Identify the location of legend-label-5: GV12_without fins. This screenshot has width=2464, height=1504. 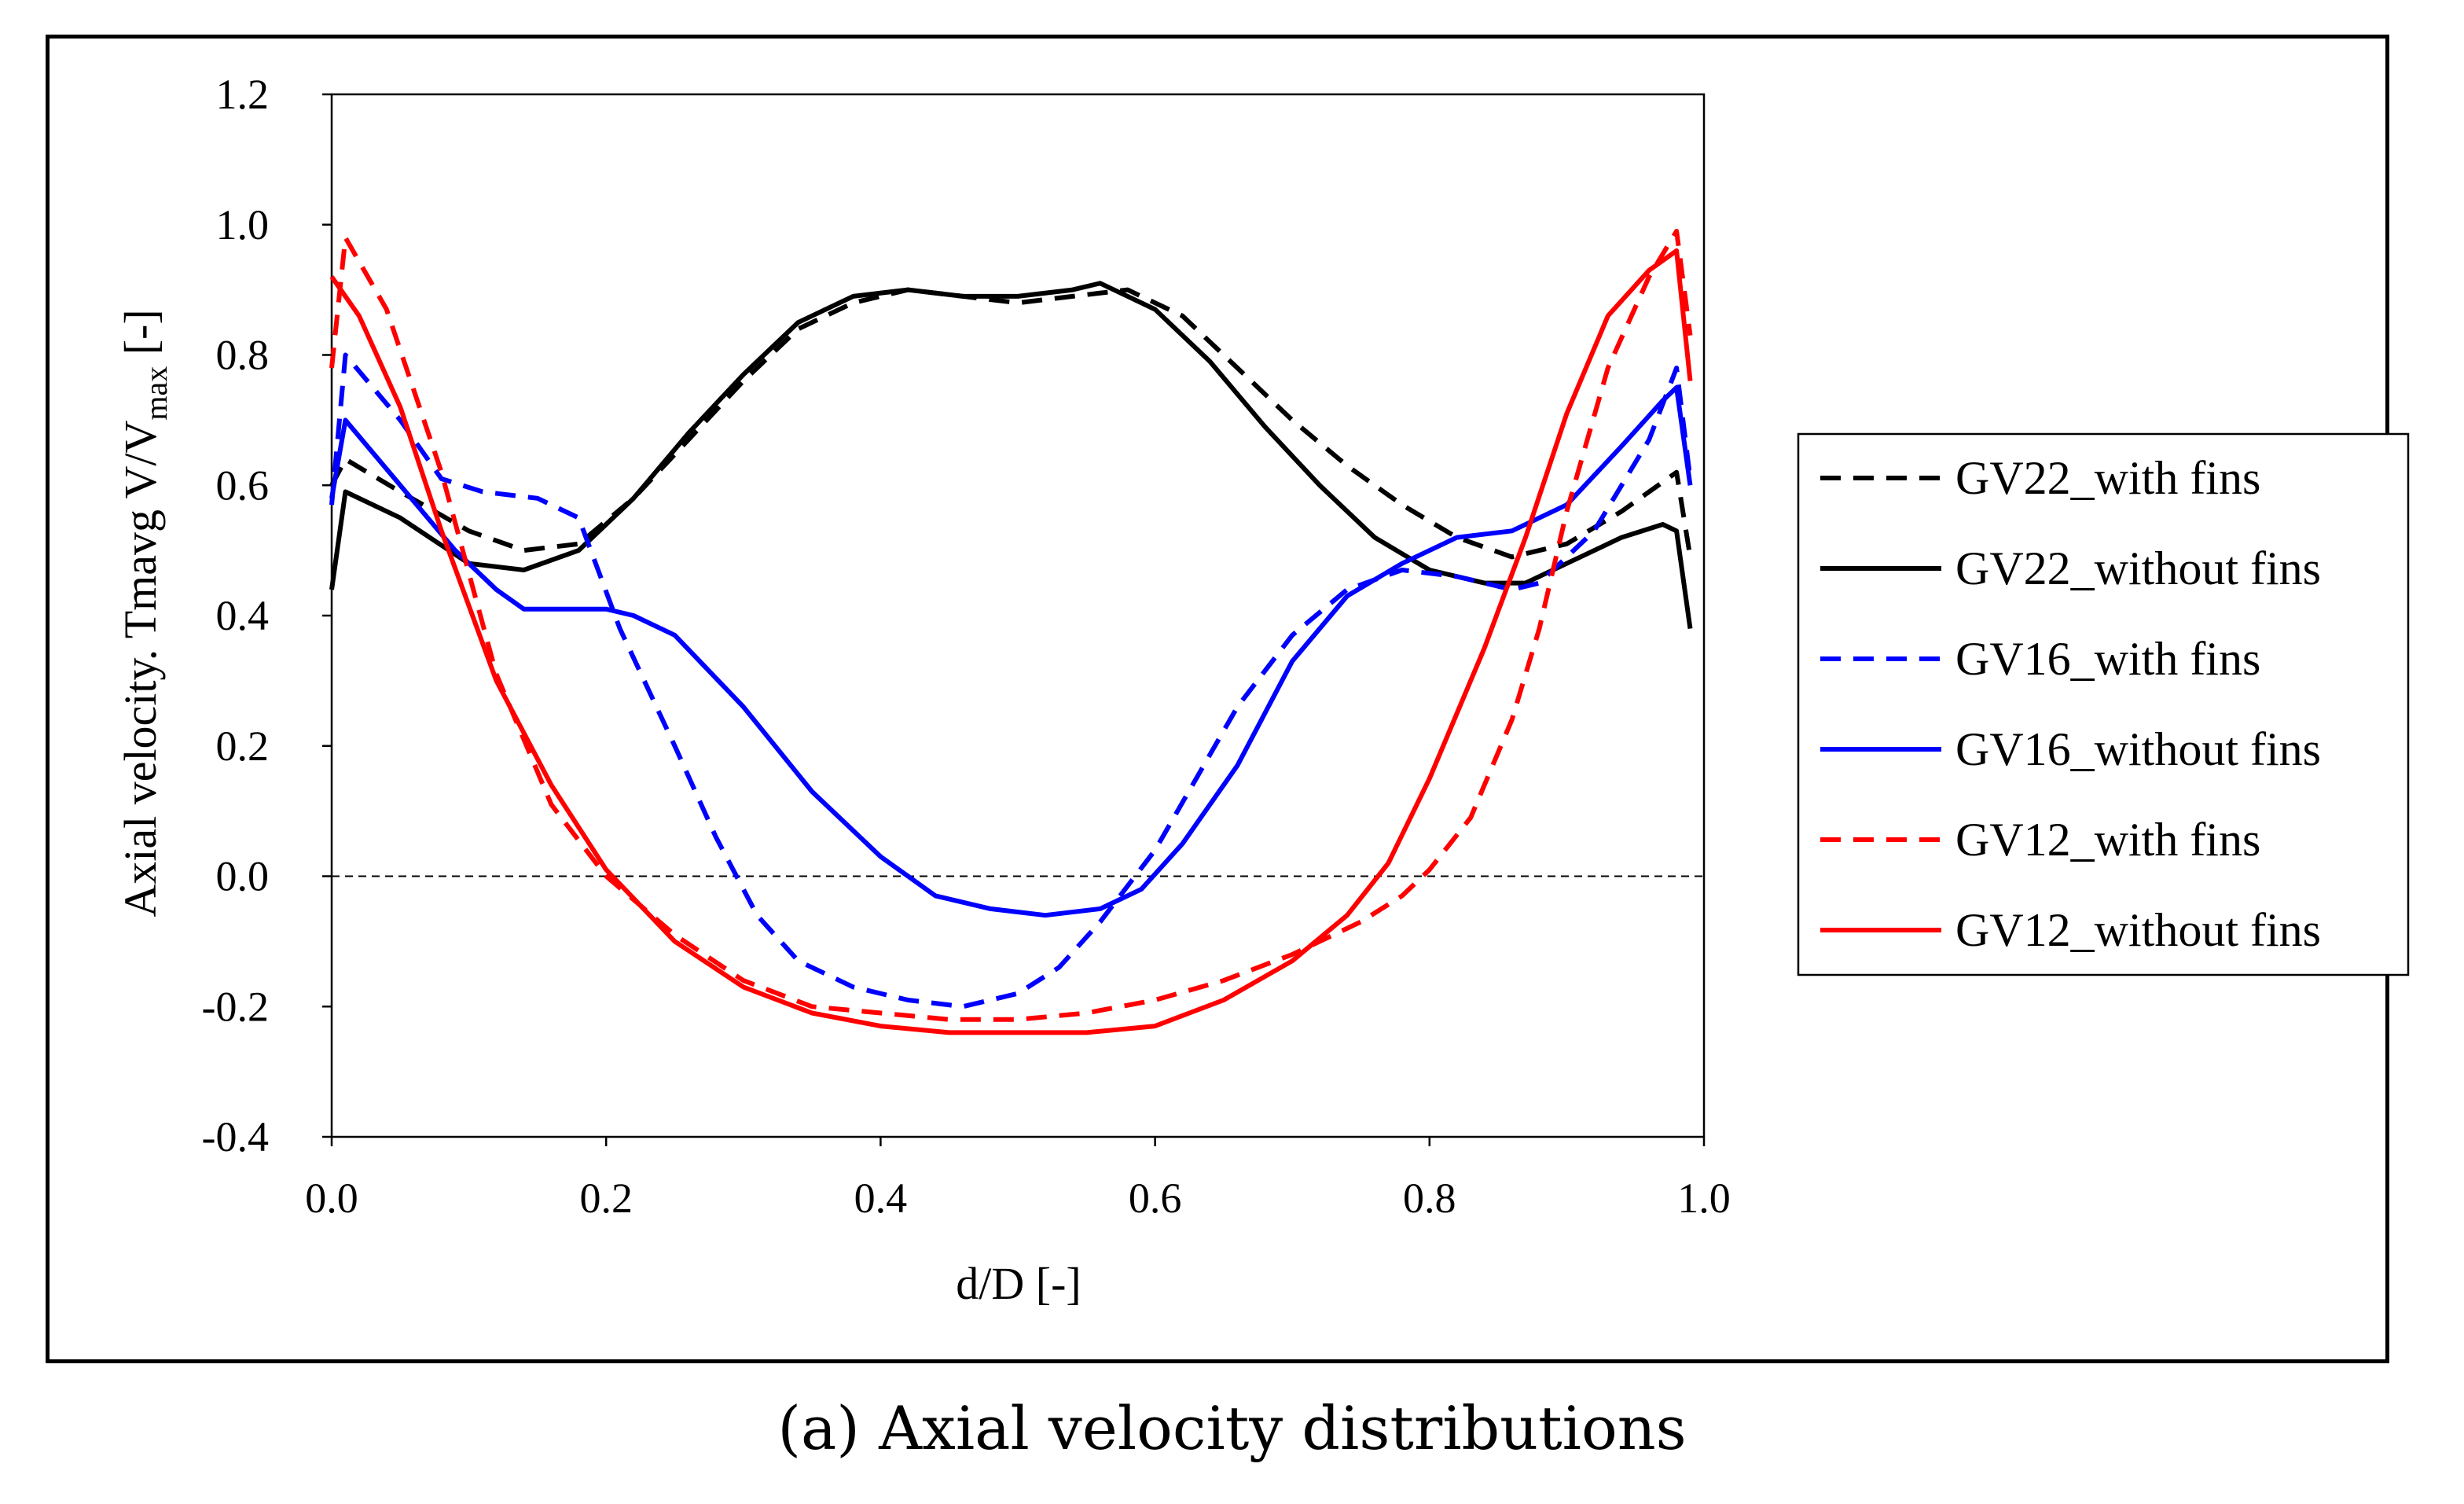
(2138, 930).